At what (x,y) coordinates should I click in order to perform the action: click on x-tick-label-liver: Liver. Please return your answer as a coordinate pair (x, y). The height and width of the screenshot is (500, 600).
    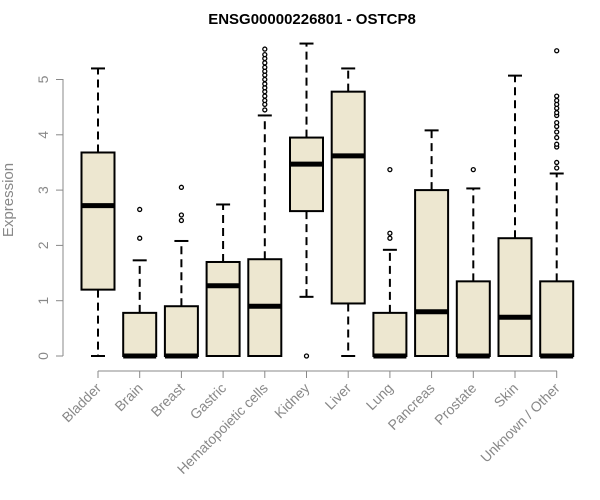
    Looking at the image, I should click on (338, 396).